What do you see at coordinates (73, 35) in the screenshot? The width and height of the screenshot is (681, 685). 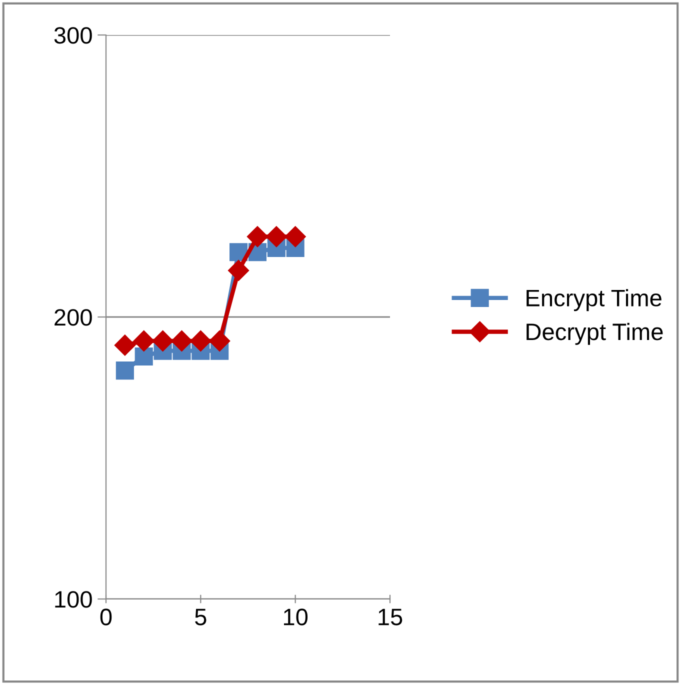 I see `y-tick-label: 300` at bounding box center [73, 35].